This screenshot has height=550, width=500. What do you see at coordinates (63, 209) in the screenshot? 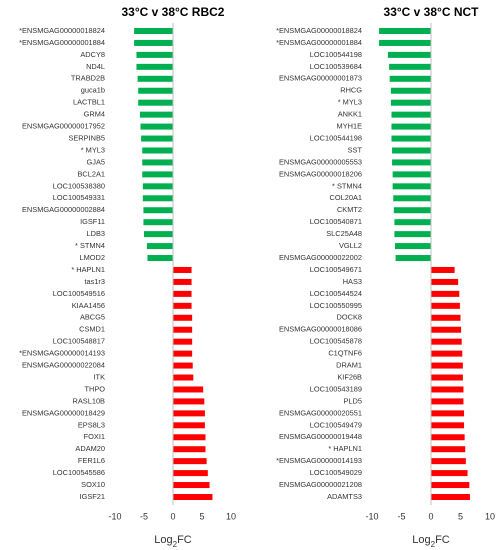
I see `category-label: ENSMGAG00000002884` at bounding box center [63, 209].